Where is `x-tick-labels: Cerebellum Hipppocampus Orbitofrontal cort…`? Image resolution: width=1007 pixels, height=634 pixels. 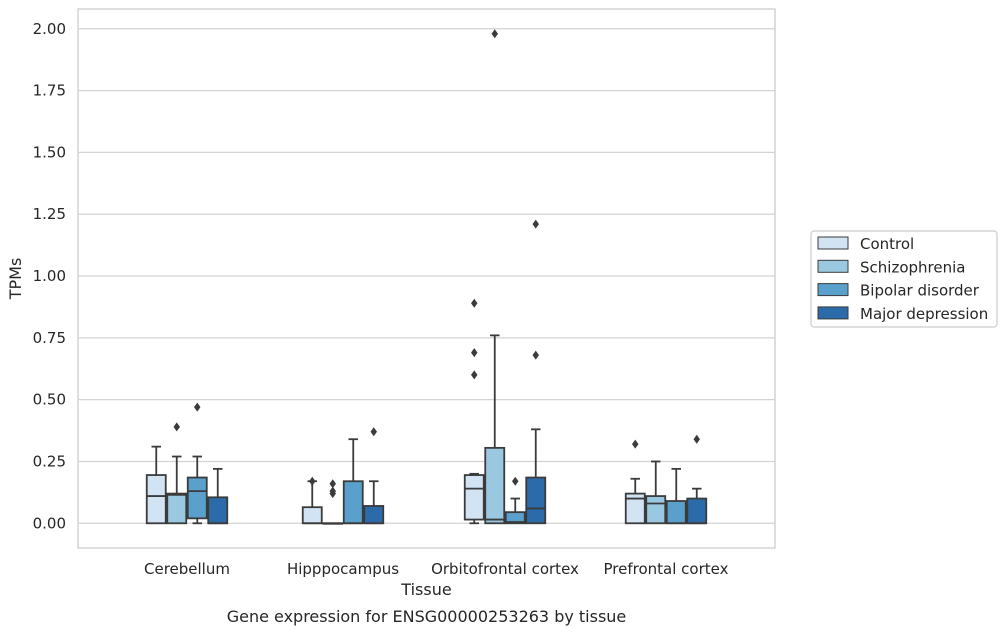 x-tick-labels: Cerebellum Hipppocampus Orbitofrontal cort… is located at coordinates (436, 569).